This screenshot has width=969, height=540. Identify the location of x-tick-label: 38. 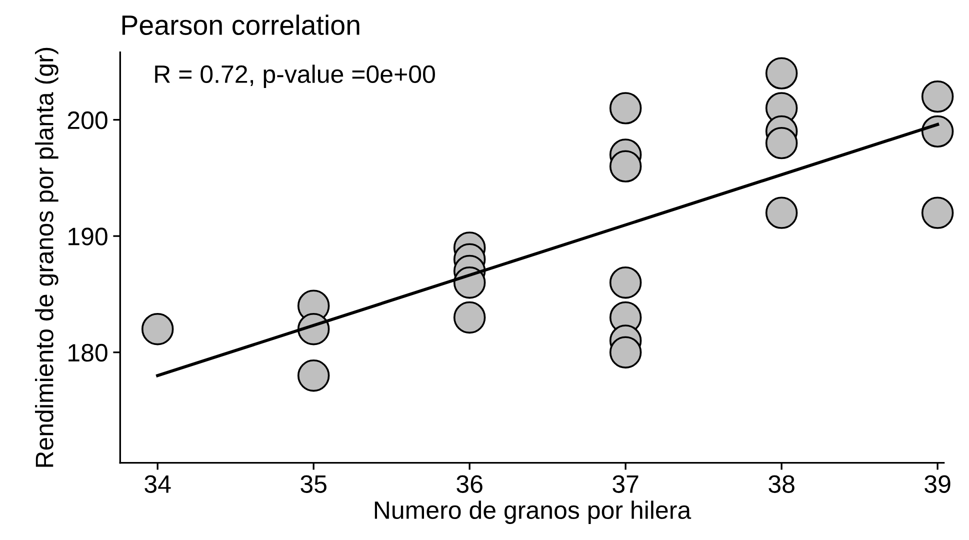
(781, 484).